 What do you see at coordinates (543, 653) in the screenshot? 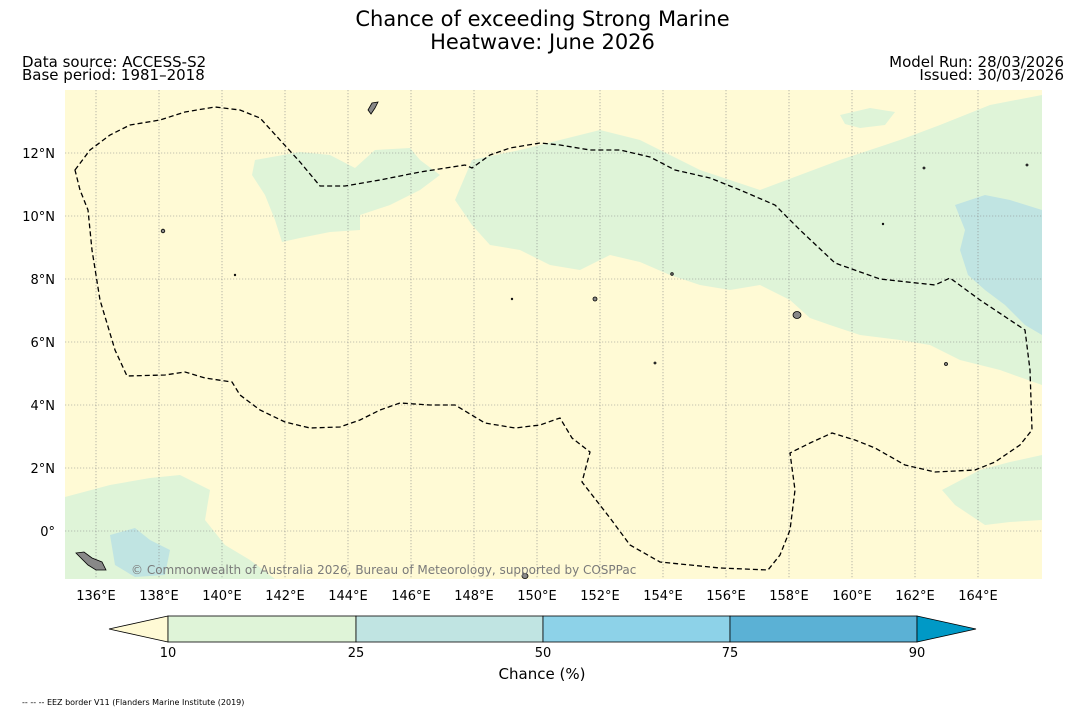
I see `colorbar-label-50: 50` at bounding box center [543, 653].